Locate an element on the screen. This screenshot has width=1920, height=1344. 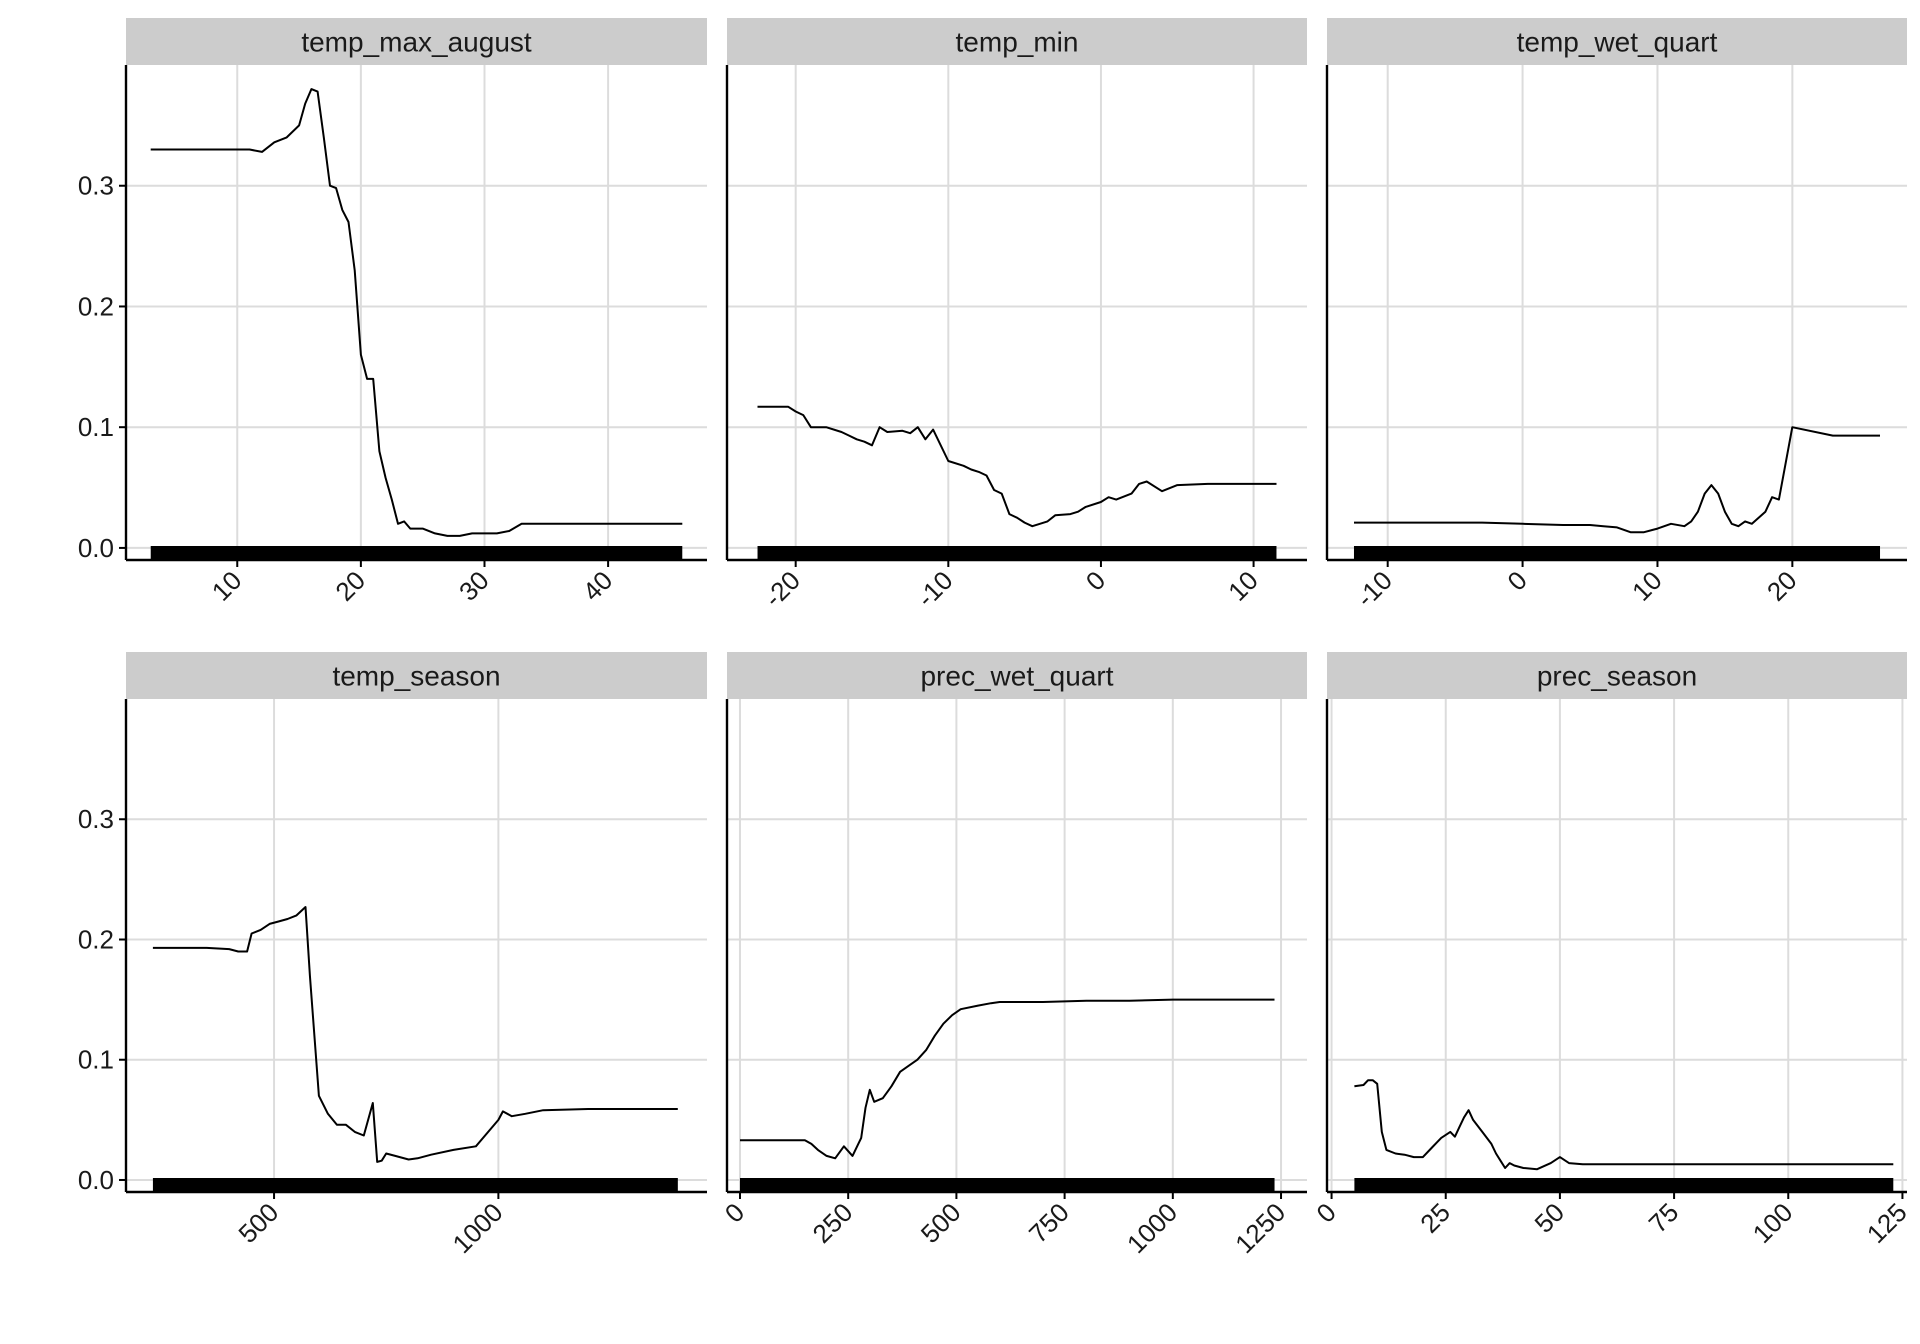
x-tick-label: 750 is located at coordinates (1049, 1223).